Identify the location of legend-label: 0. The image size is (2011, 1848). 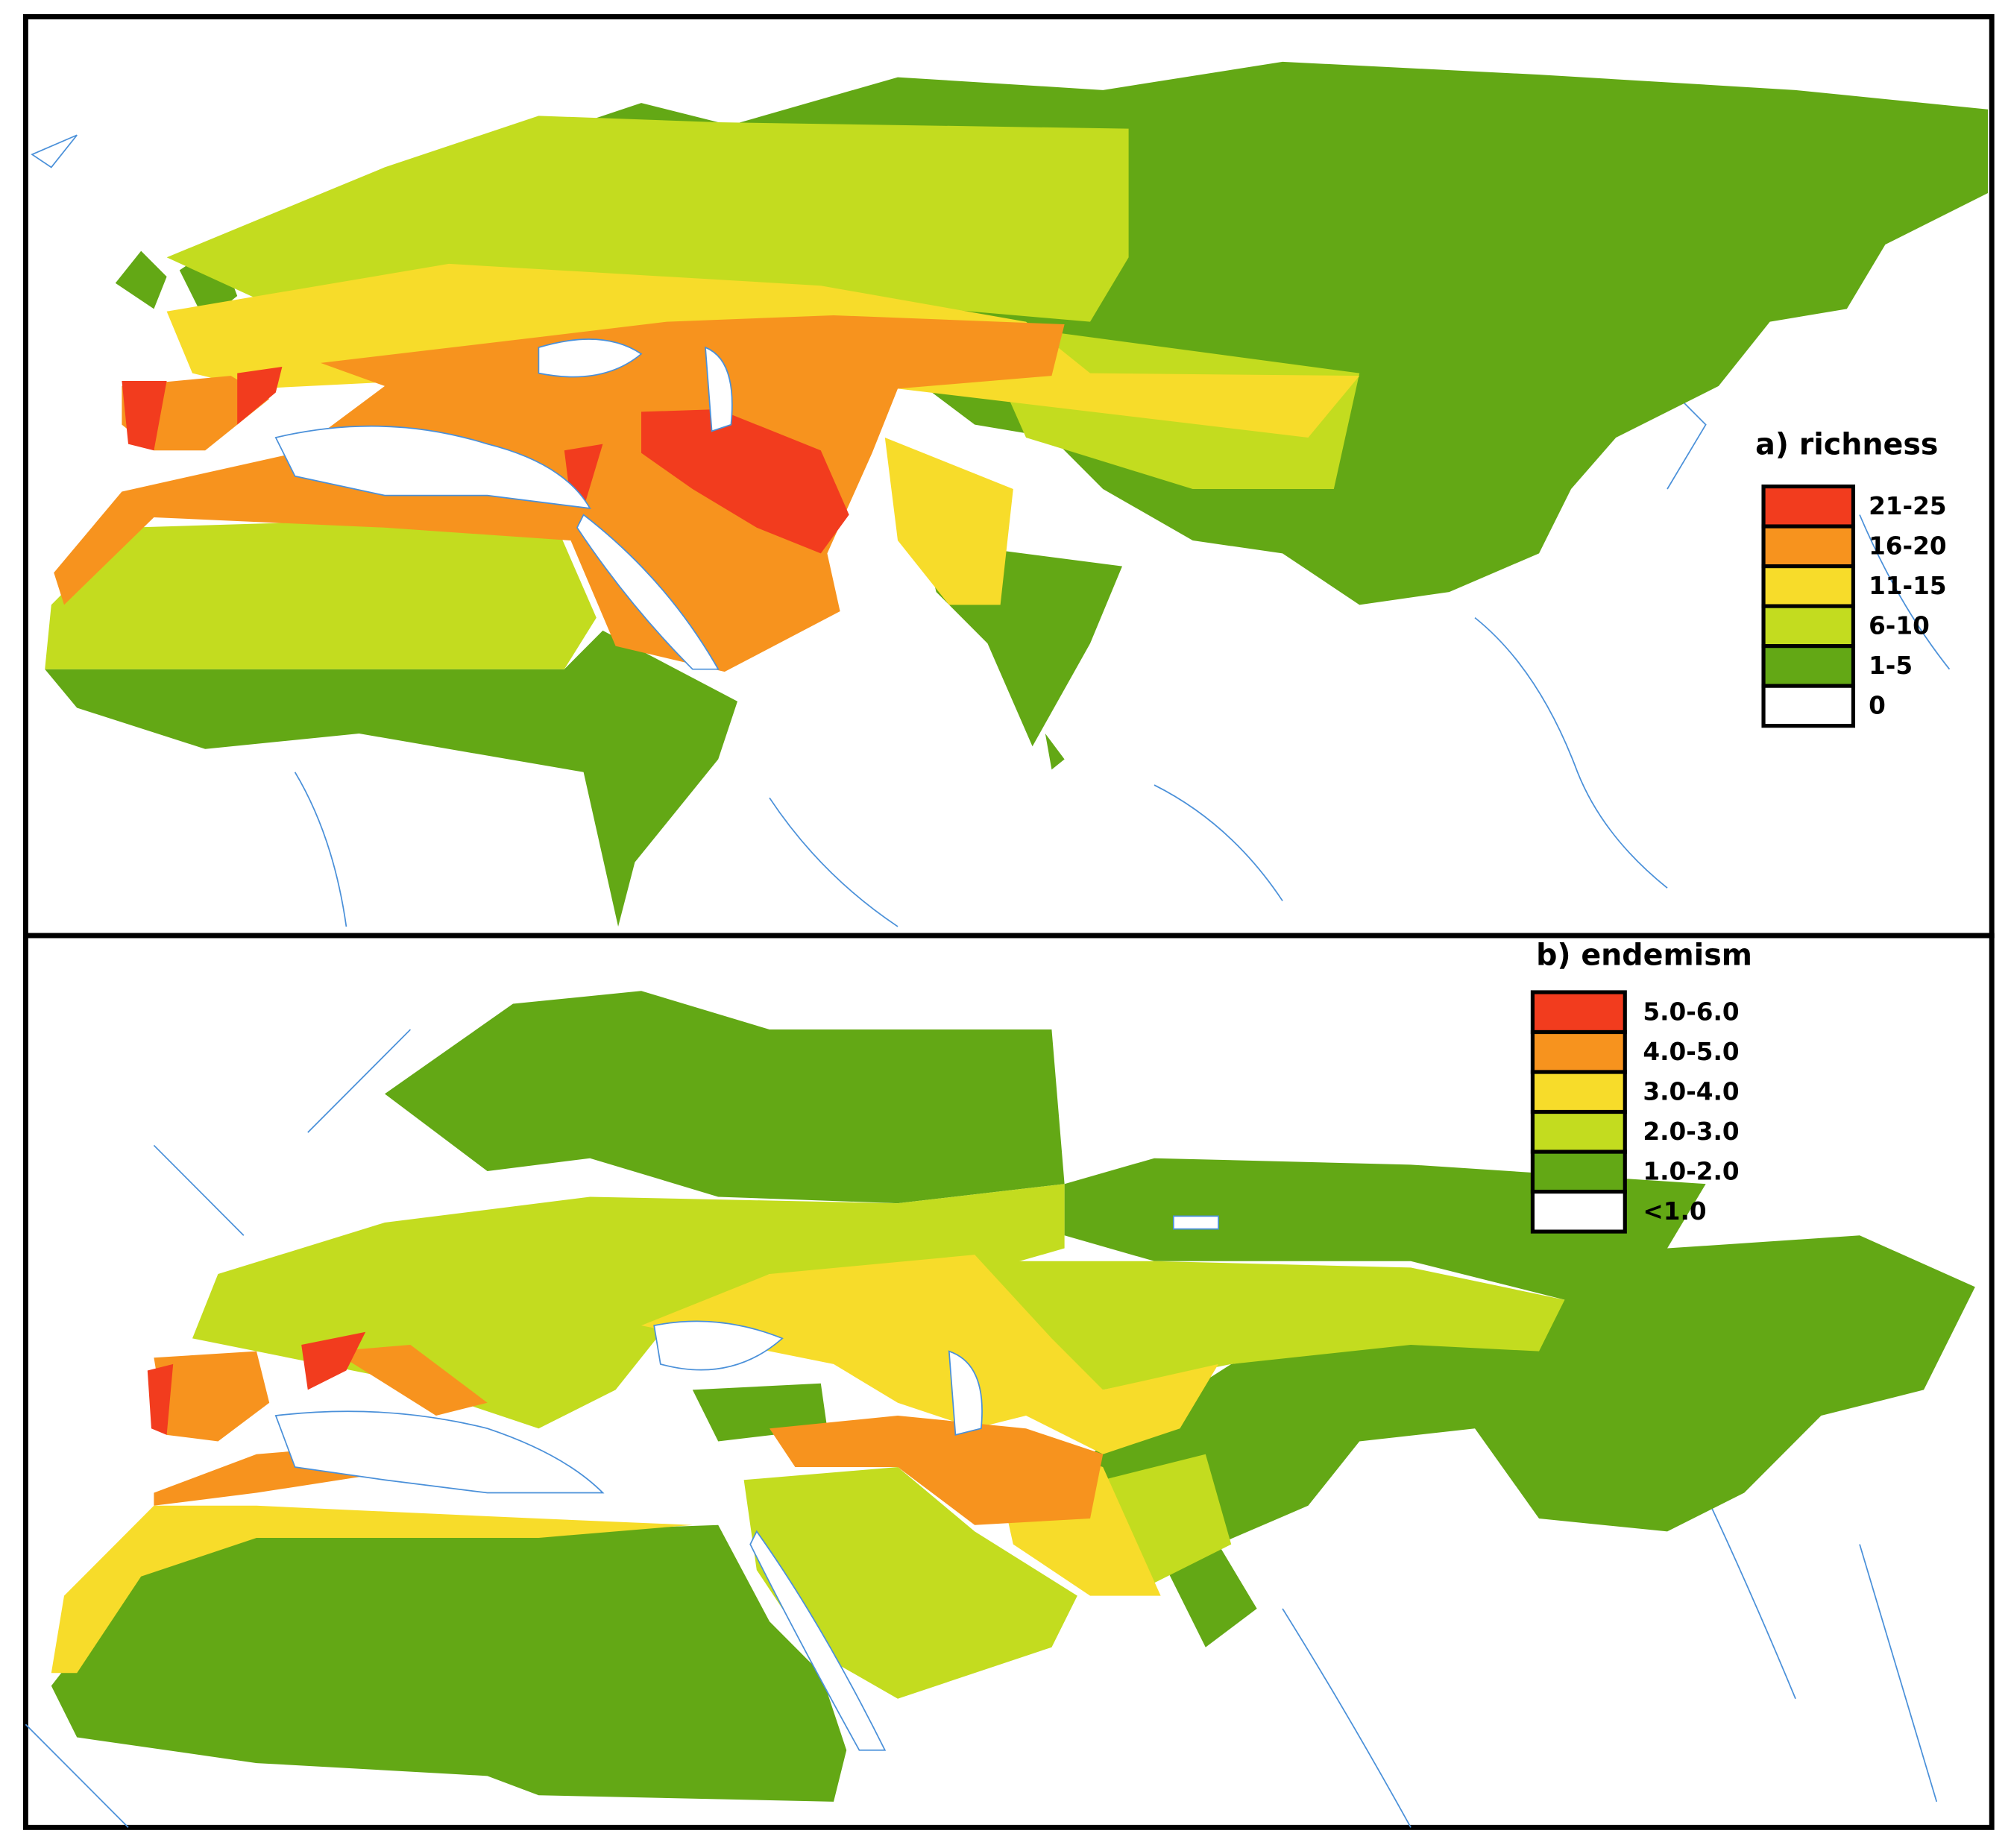
(1877, 706).